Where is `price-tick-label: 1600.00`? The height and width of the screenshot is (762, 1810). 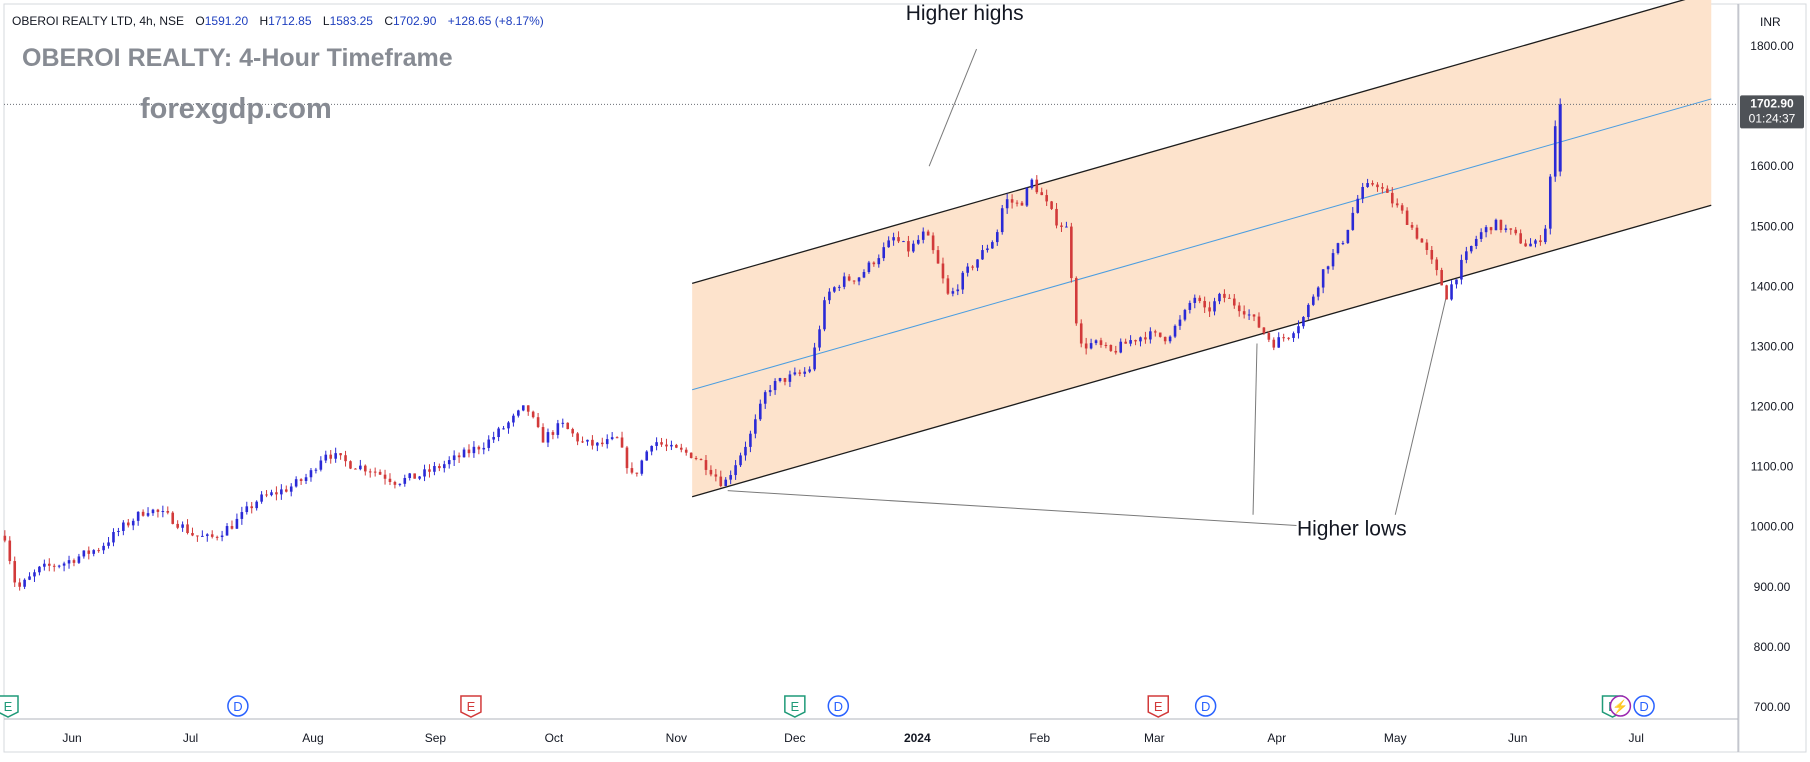
price-tick-label: 1600.00 is located at coordinates (1772, 166).